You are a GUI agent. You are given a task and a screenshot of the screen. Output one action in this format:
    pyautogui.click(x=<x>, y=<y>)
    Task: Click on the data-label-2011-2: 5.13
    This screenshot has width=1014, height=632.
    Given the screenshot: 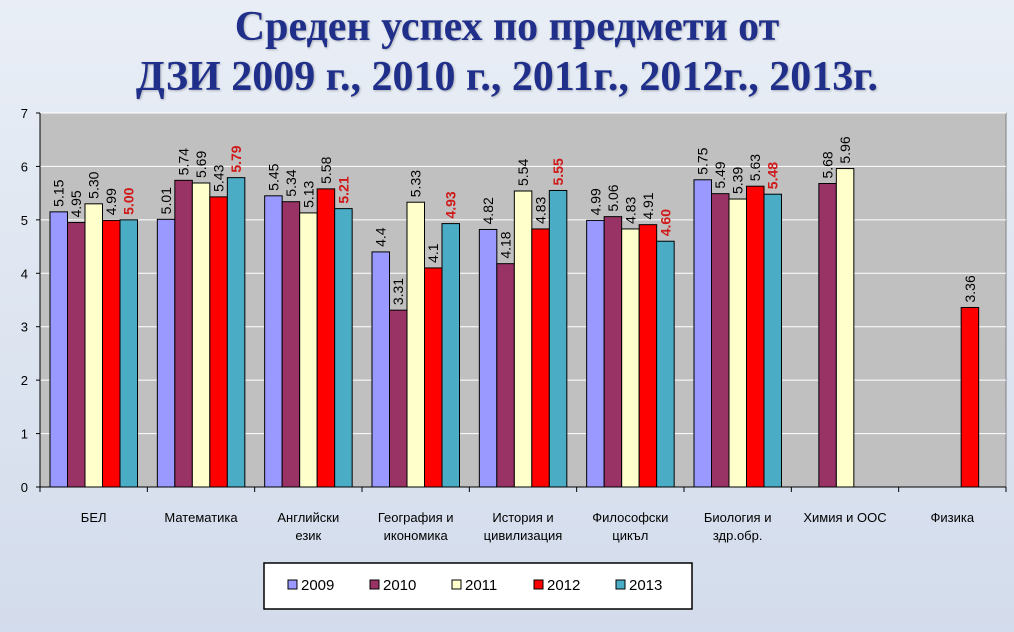 What is the action you would take?
    pyautogui.click(x=308, y=193)
    